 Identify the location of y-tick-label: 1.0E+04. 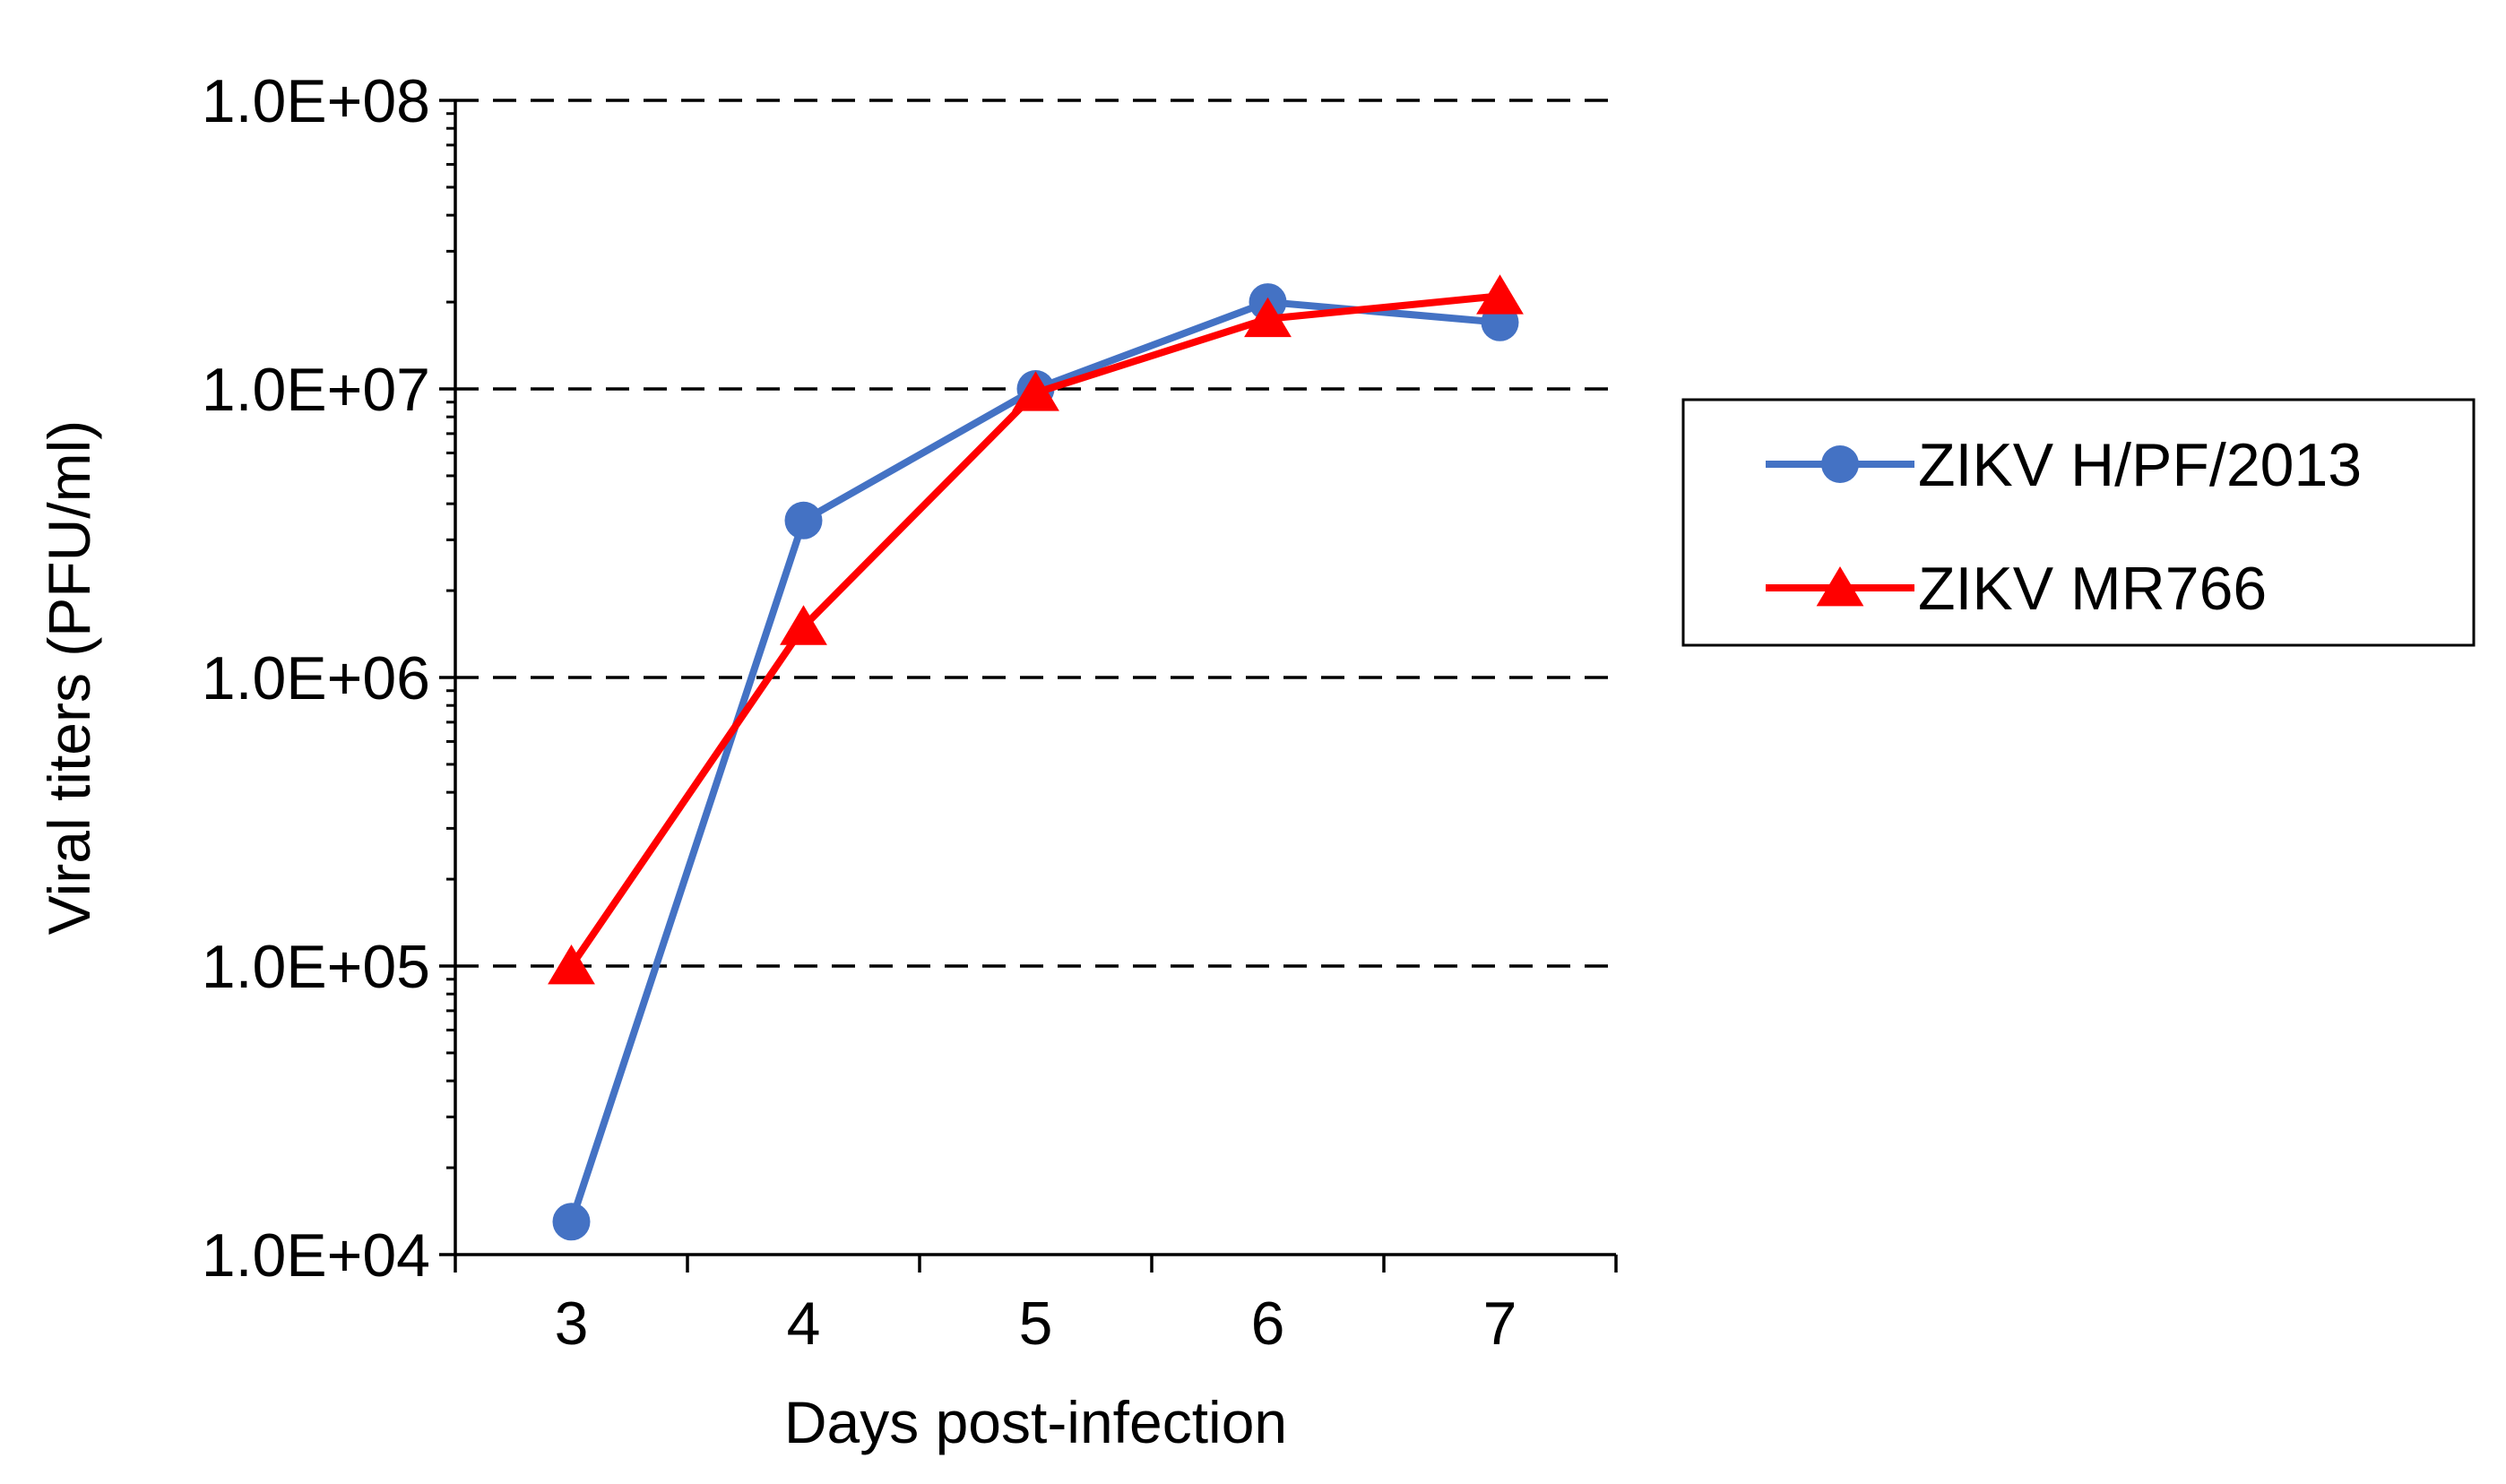
(316, 1255).